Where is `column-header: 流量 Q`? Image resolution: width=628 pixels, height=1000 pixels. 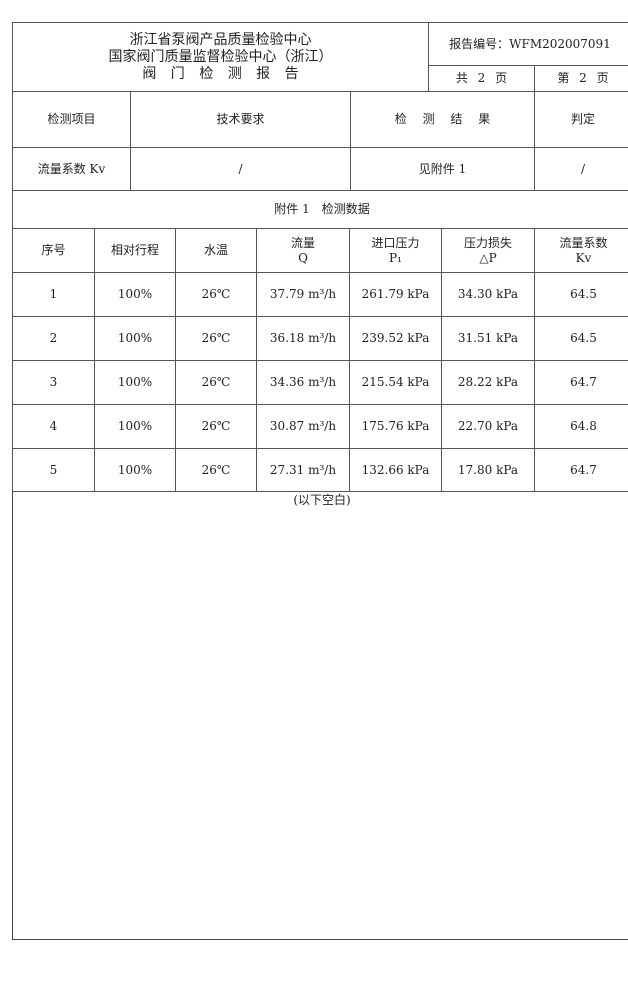 column-header: 流量 Q is located at coordinates (303, 250).